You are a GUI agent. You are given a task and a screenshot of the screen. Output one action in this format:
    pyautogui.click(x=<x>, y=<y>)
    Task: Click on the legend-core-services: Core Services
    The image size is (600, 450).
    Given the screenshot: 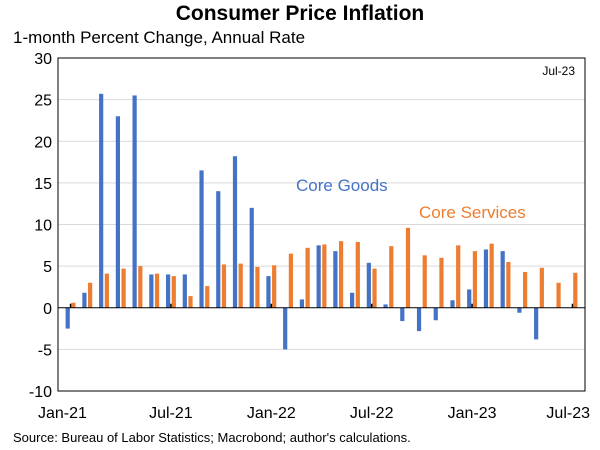 What is the action you would take?
    pyautogui.click(x=472, y=212)
    